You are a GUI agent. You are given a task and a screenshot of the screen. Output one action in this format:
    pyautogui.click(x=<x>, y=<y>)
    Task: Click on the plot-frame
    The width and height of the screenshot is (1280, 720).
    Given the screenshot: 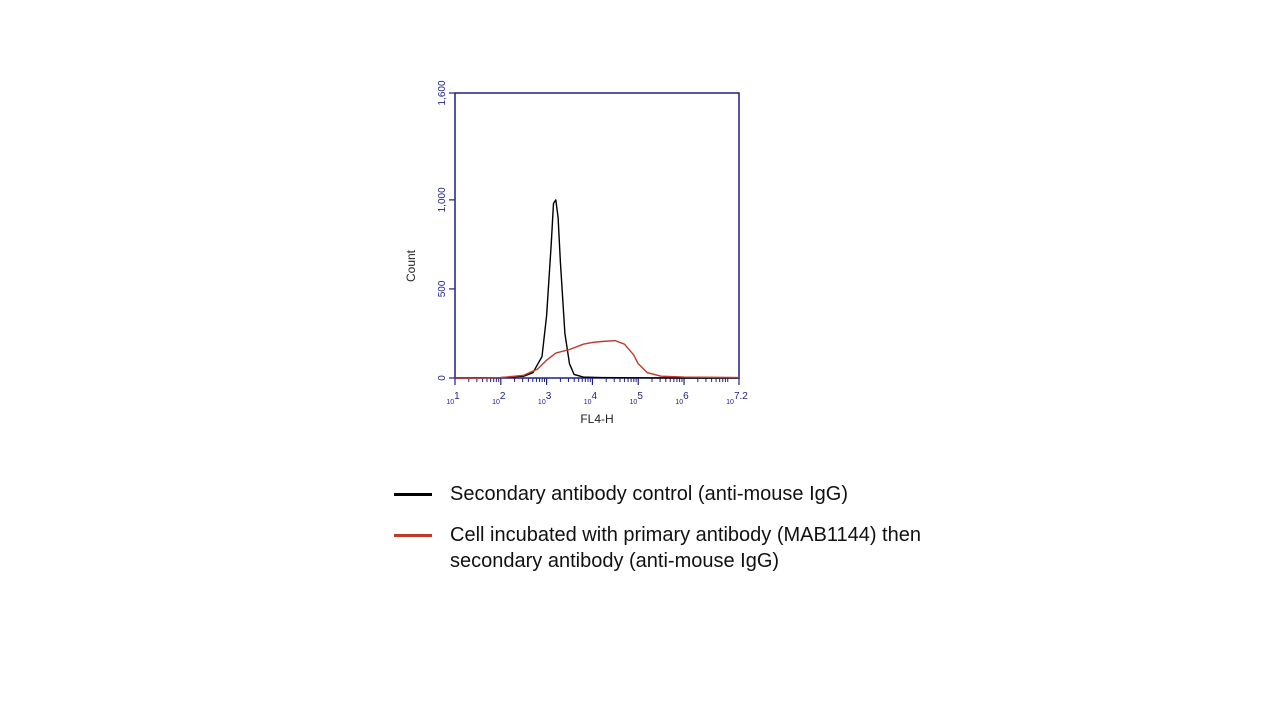 What is the action you would take?
    pyautogui.click(x=597, y=235)
    